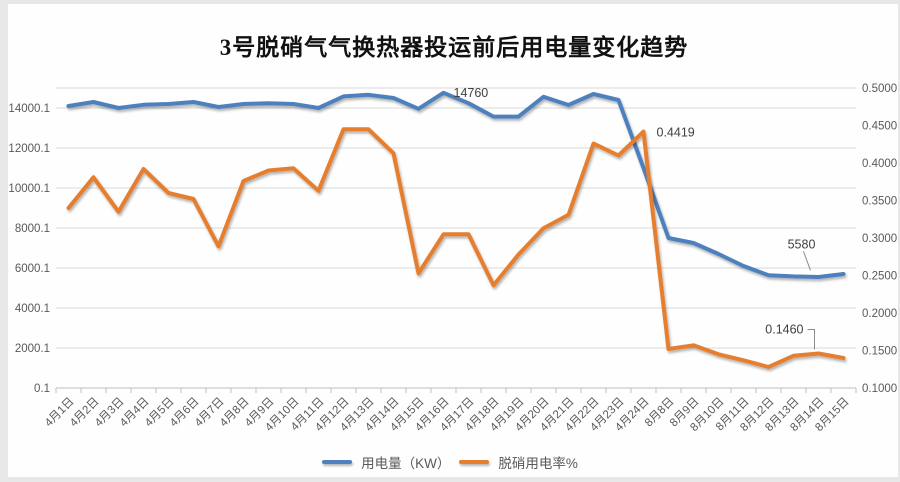  I want to click on data-label: 5580, so click(802, 244).